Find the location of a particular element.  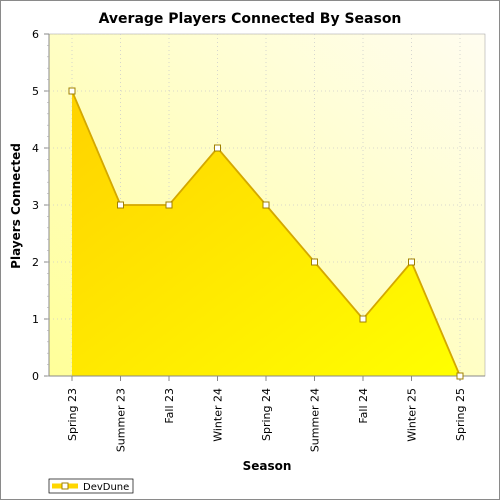

x-tick-label: Winter 25 is located at coordinates (412, 415).